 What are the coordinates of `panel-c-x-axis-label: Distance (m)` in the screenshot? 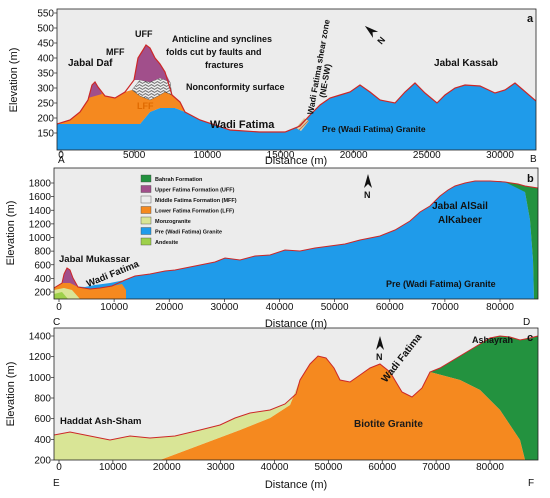 It's located at (296, 485).